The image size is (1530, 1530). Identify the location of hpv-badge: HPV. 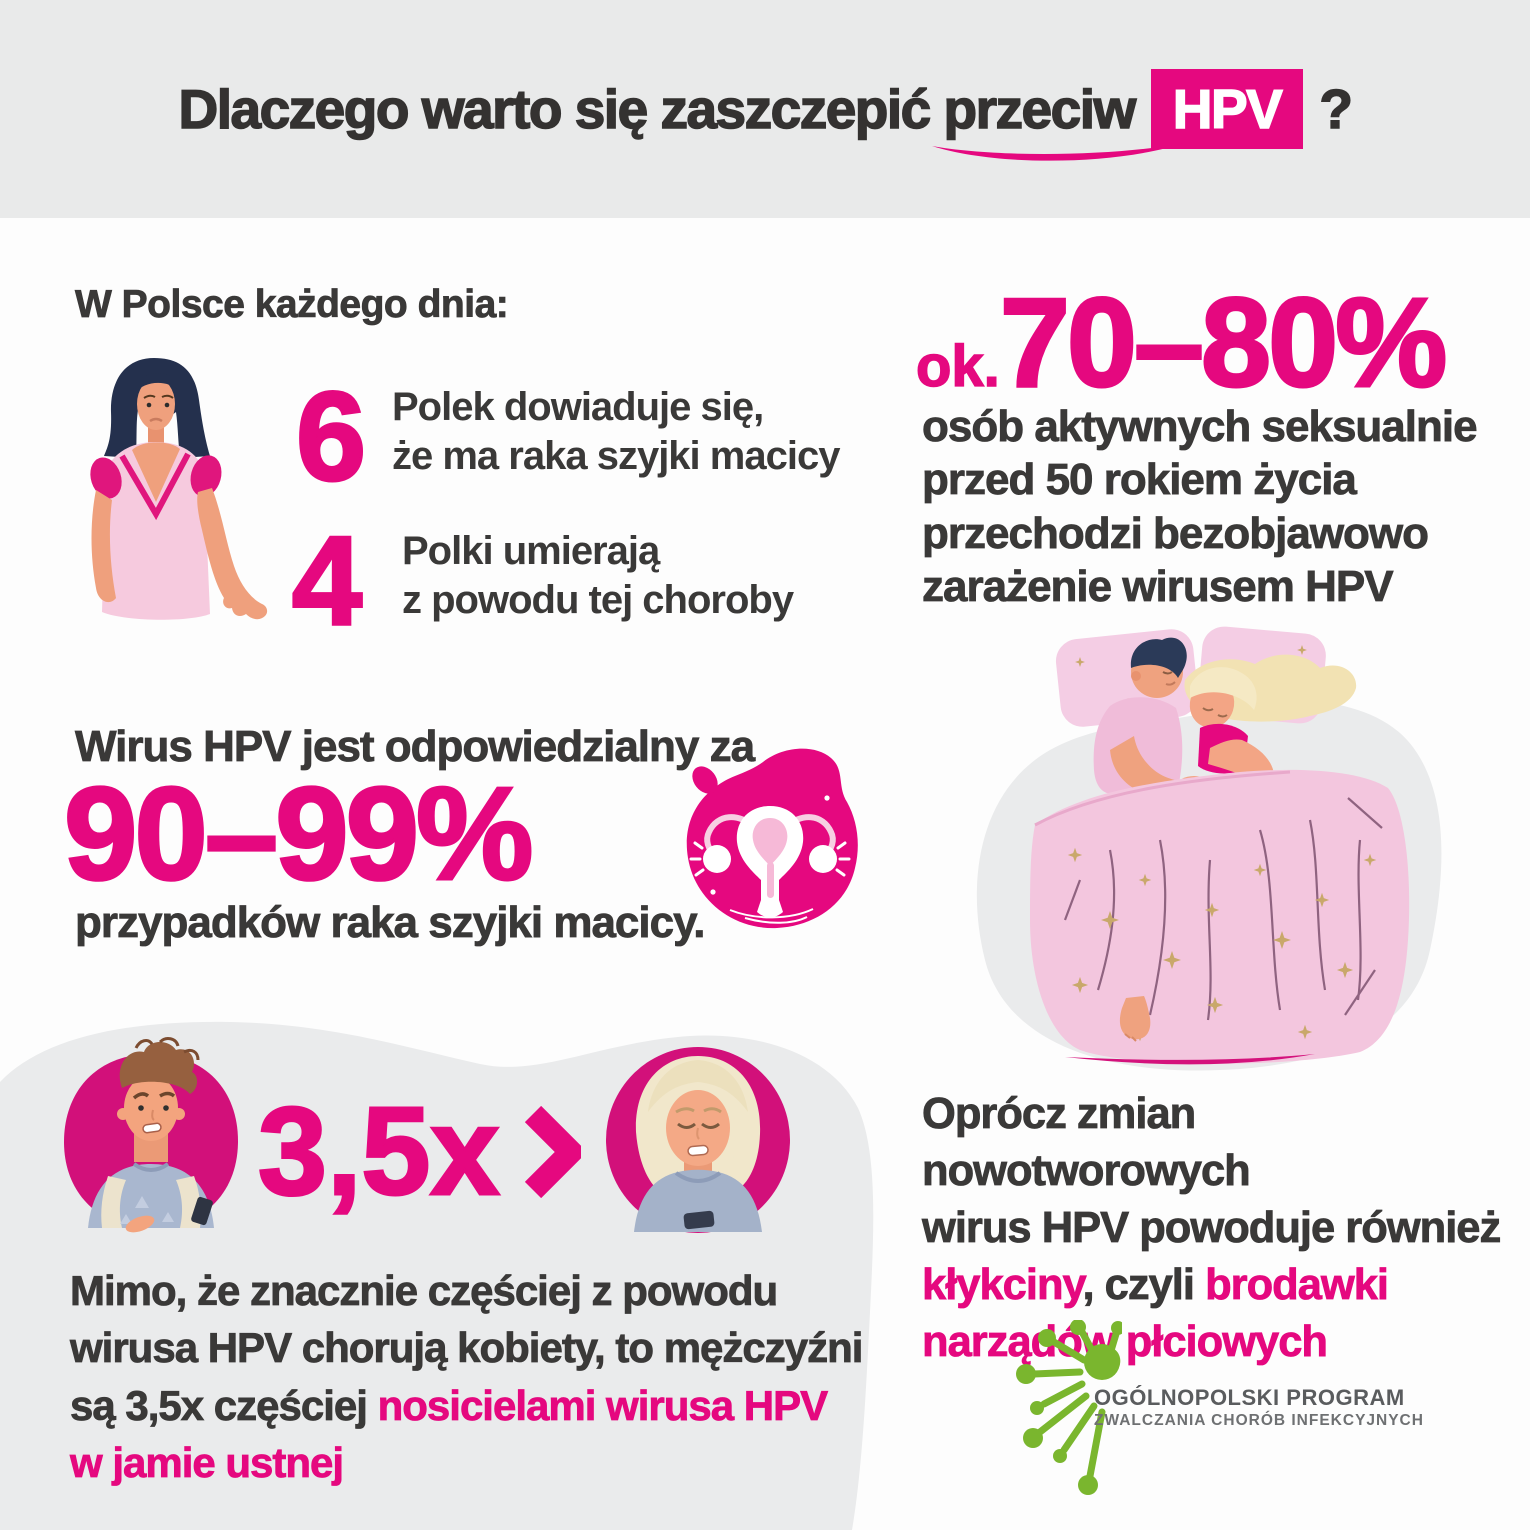
(1227, 109).